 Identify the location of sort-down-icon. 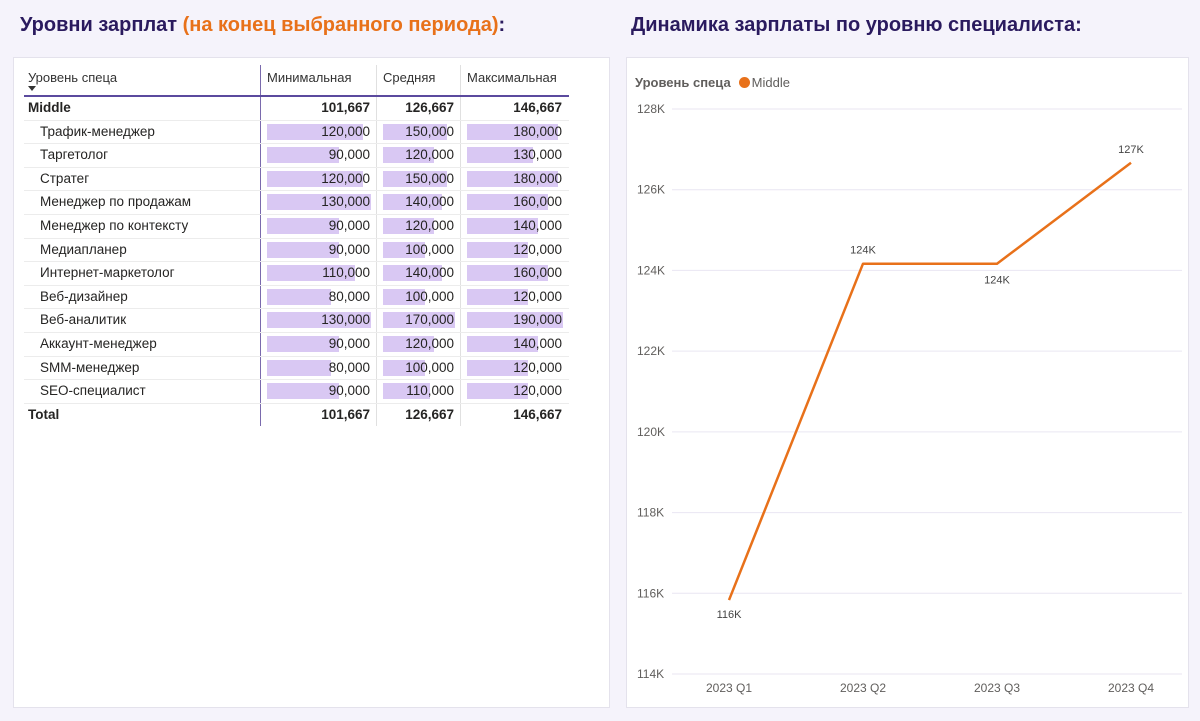
(32, 88).